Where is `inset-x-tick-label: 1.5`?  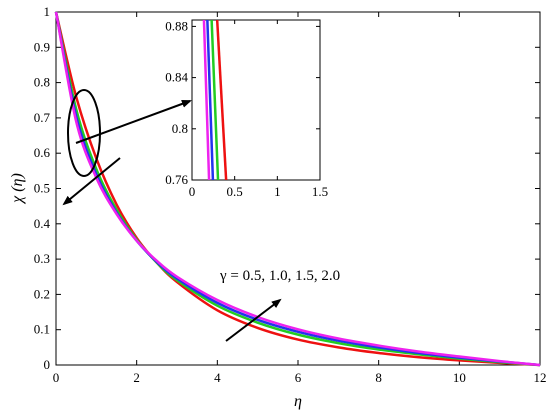
inset-x-tick-label: 1.5 is located at coordinates (320, 191).